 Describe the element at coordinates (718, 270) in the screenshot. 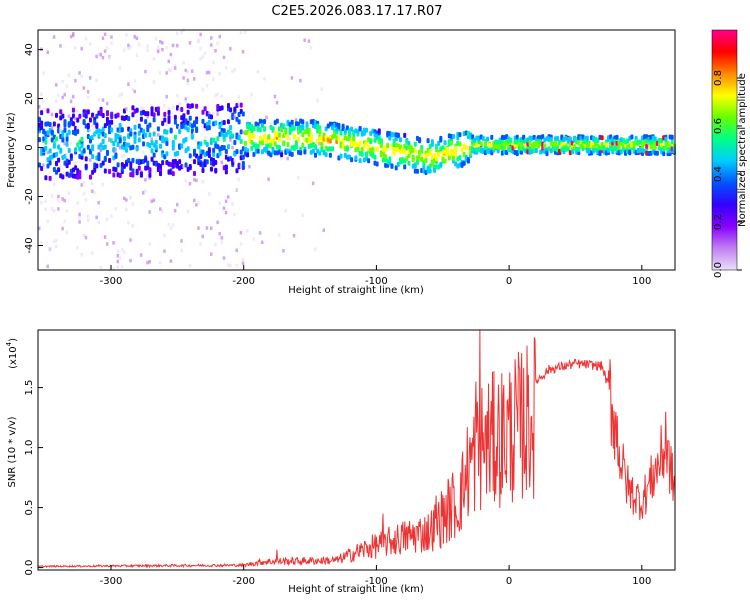

I see `colorbar-tick-label: 0.0` at that location.